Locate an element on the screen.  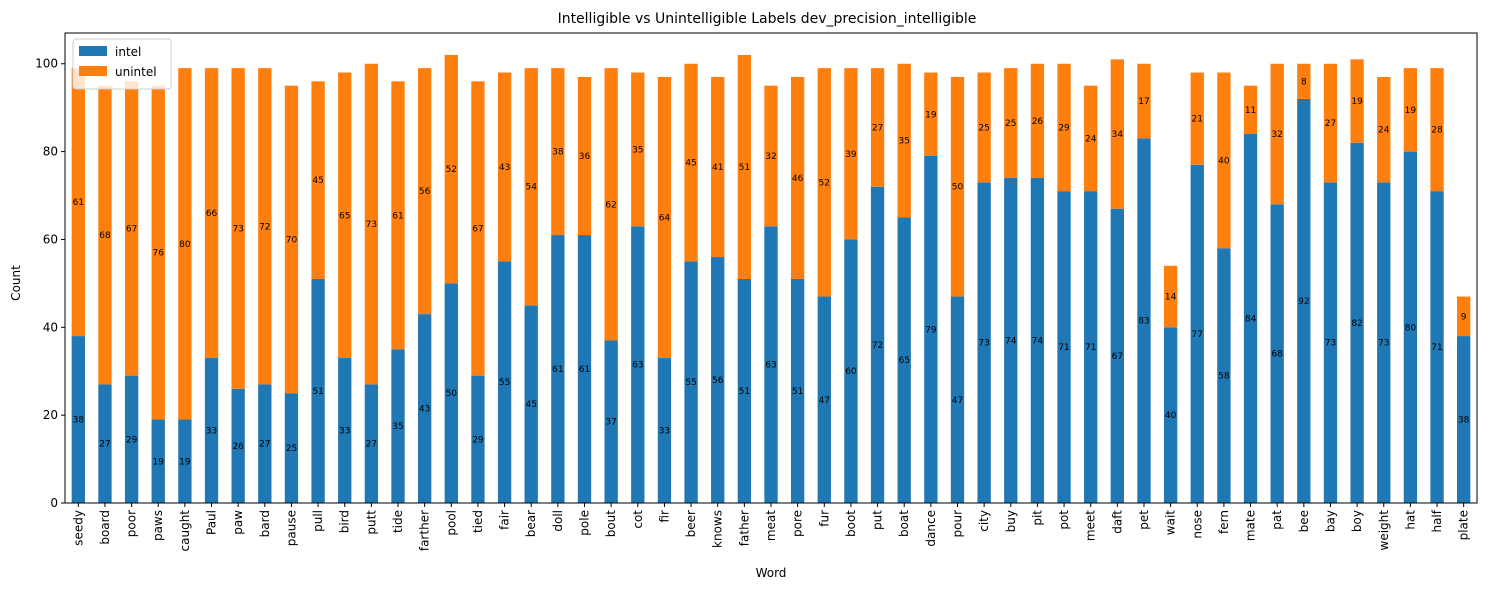
data-label-intel-poor: 29 is located at coordinates (132, 440).